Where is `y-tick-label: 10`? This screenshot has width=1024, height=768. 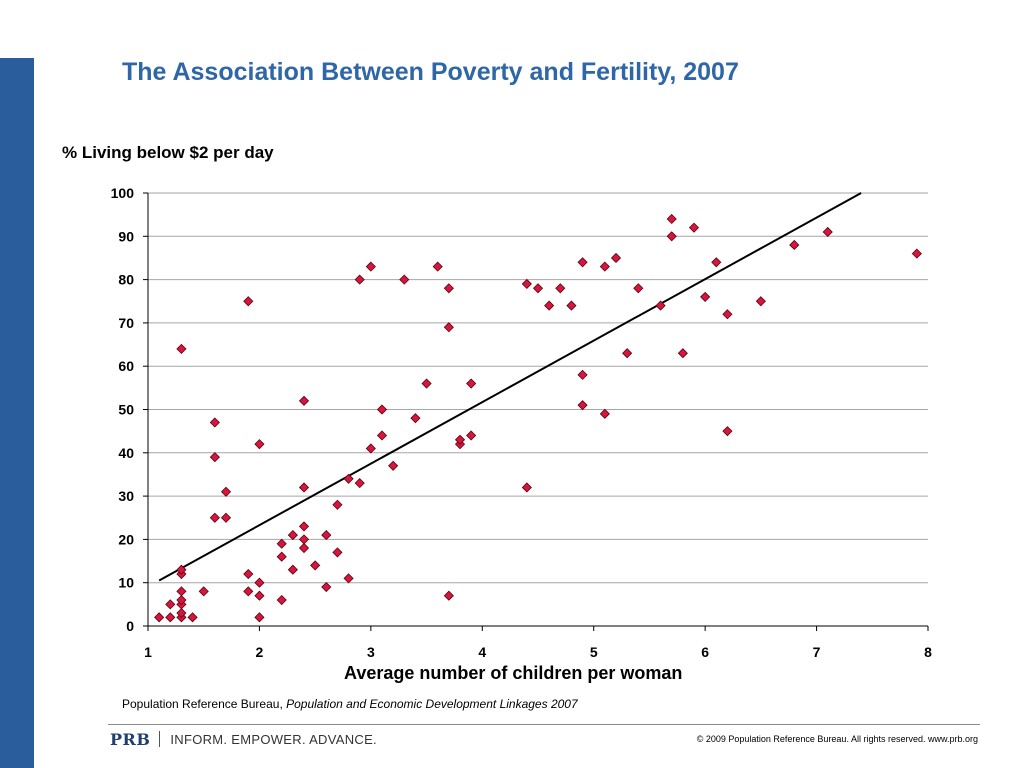
y-tick-label: 10 is located at coordinates (126, 583).